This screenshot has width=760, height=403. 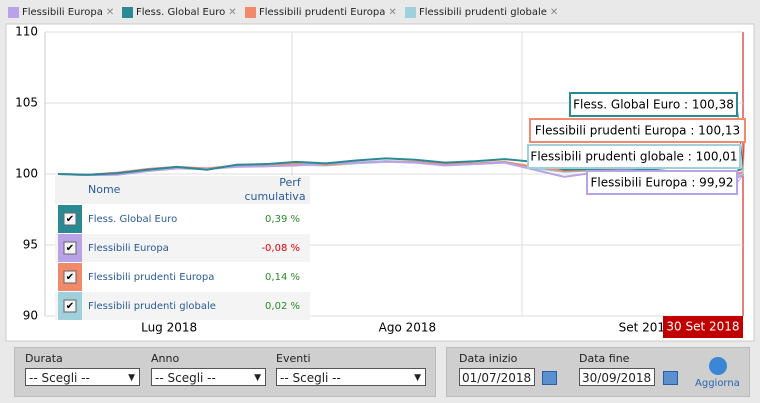 I want to click on table-header: cumulativa, so click(x=274, y=196).